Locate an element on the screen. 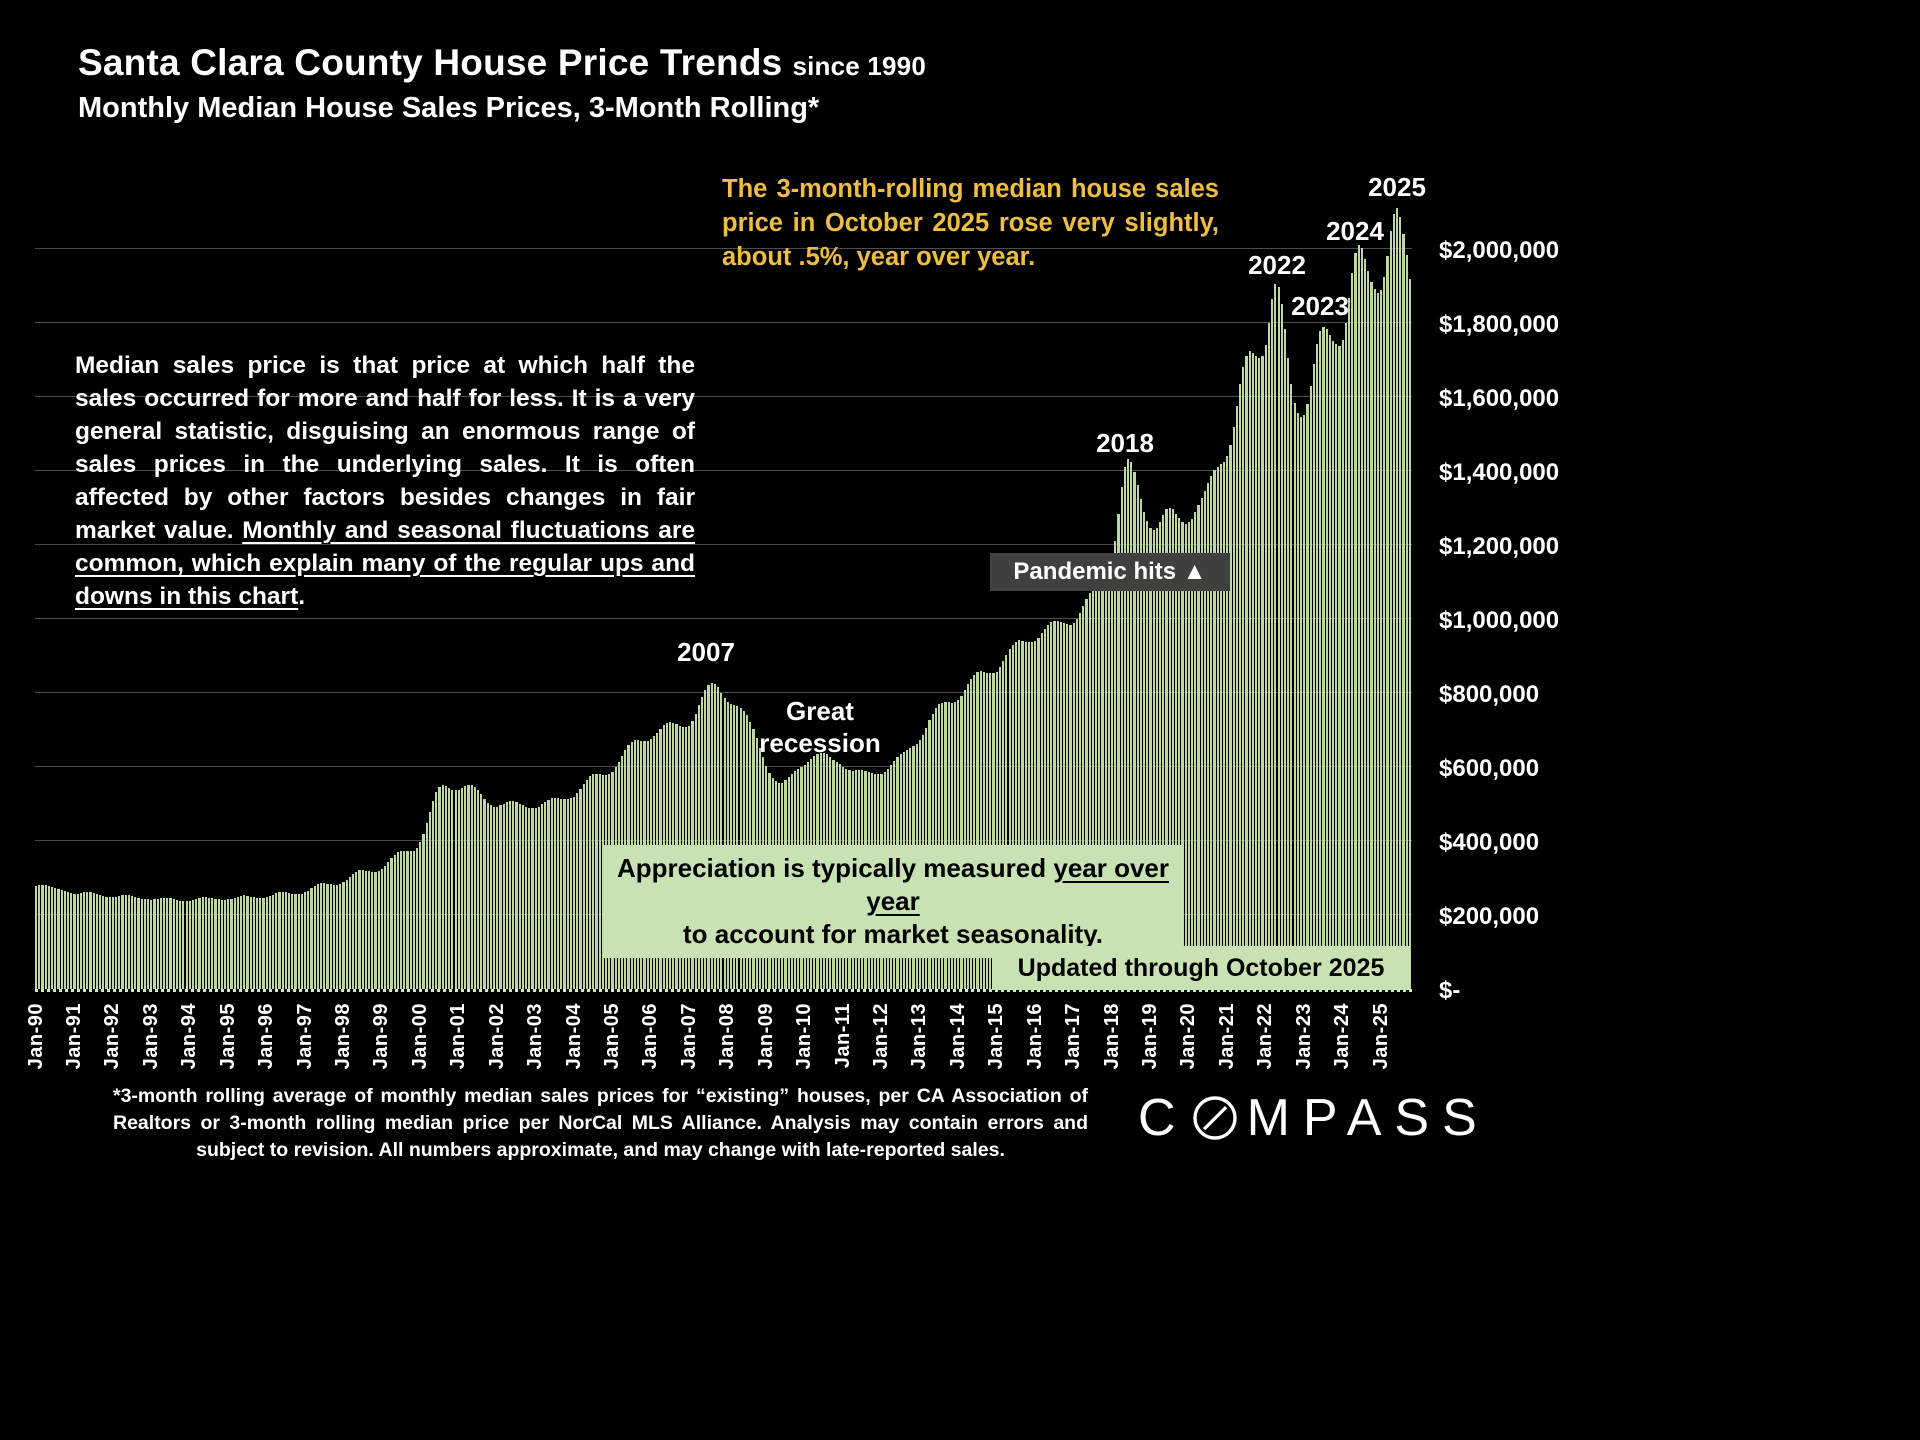  x-tick-label: Jan-24 is located at coordinates (1342, 1036).